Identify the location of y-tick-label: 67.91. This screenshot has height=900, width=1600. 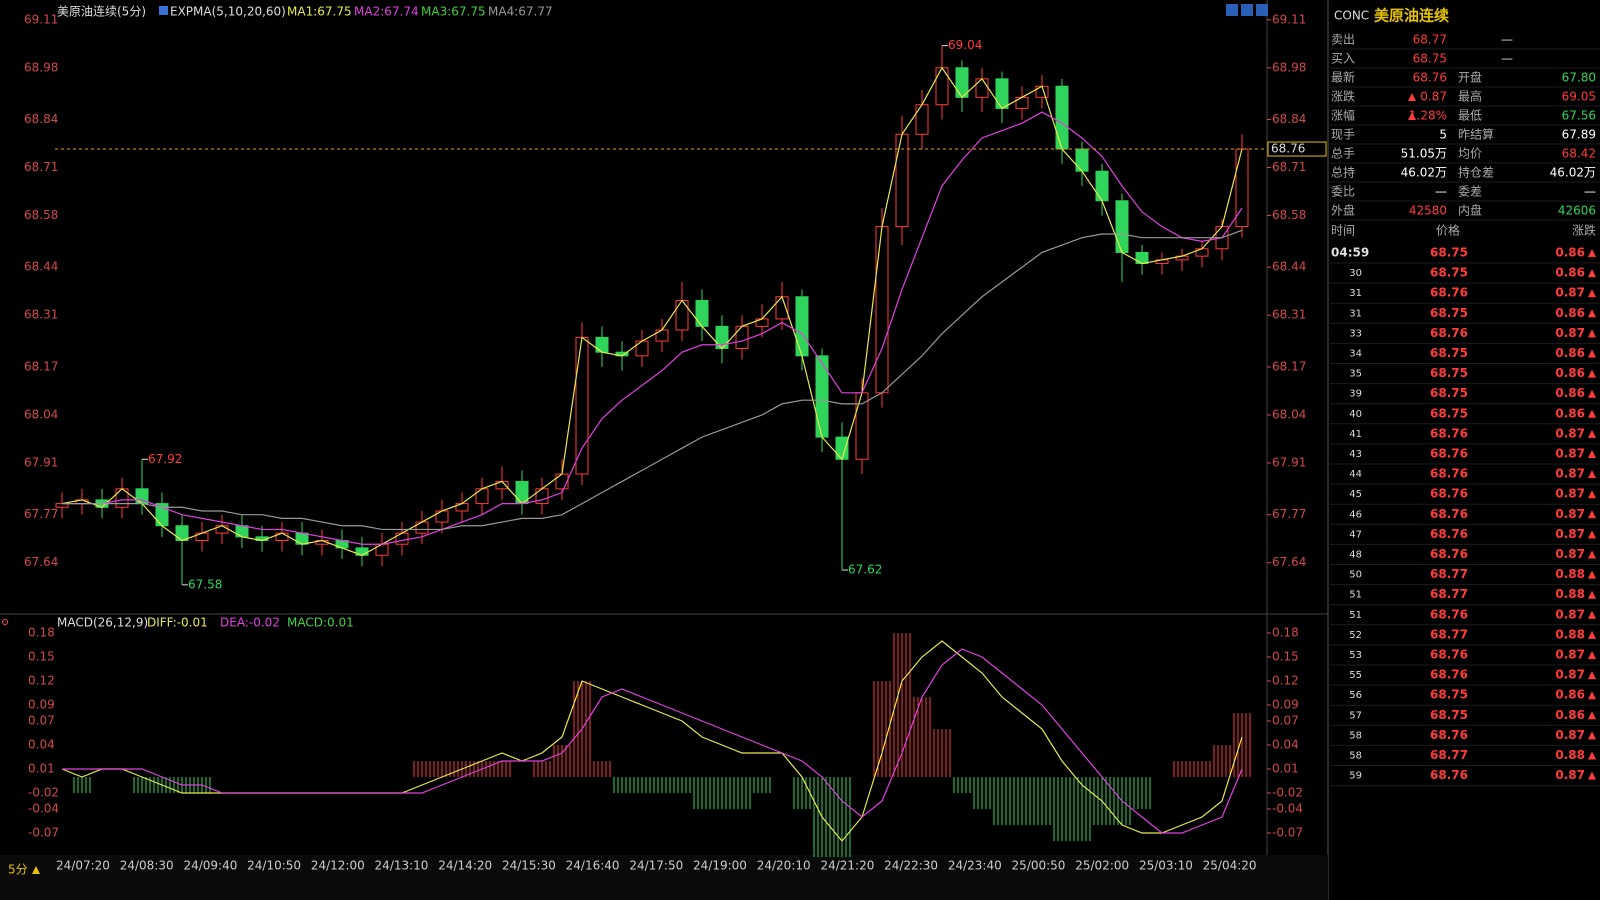
(41, 462).